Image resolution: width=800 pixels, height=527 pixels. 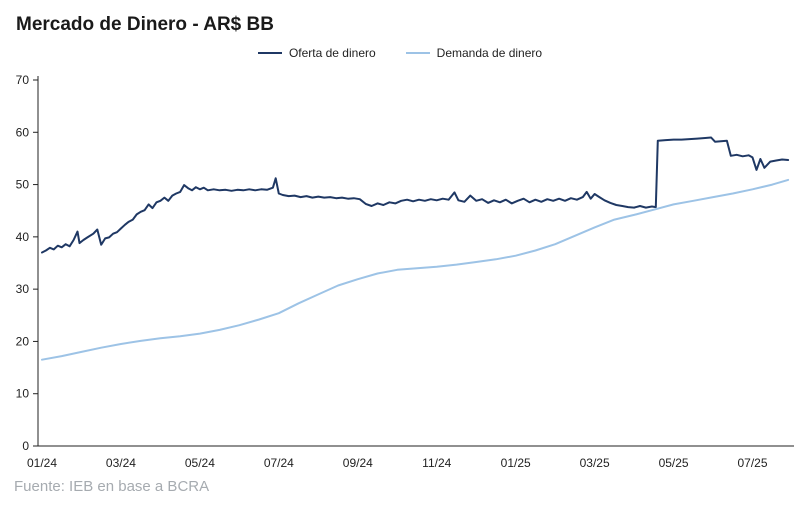 I want to click on chart-legend: Oferta de dinero Demanda de dinero, so click(x=400, y=53).